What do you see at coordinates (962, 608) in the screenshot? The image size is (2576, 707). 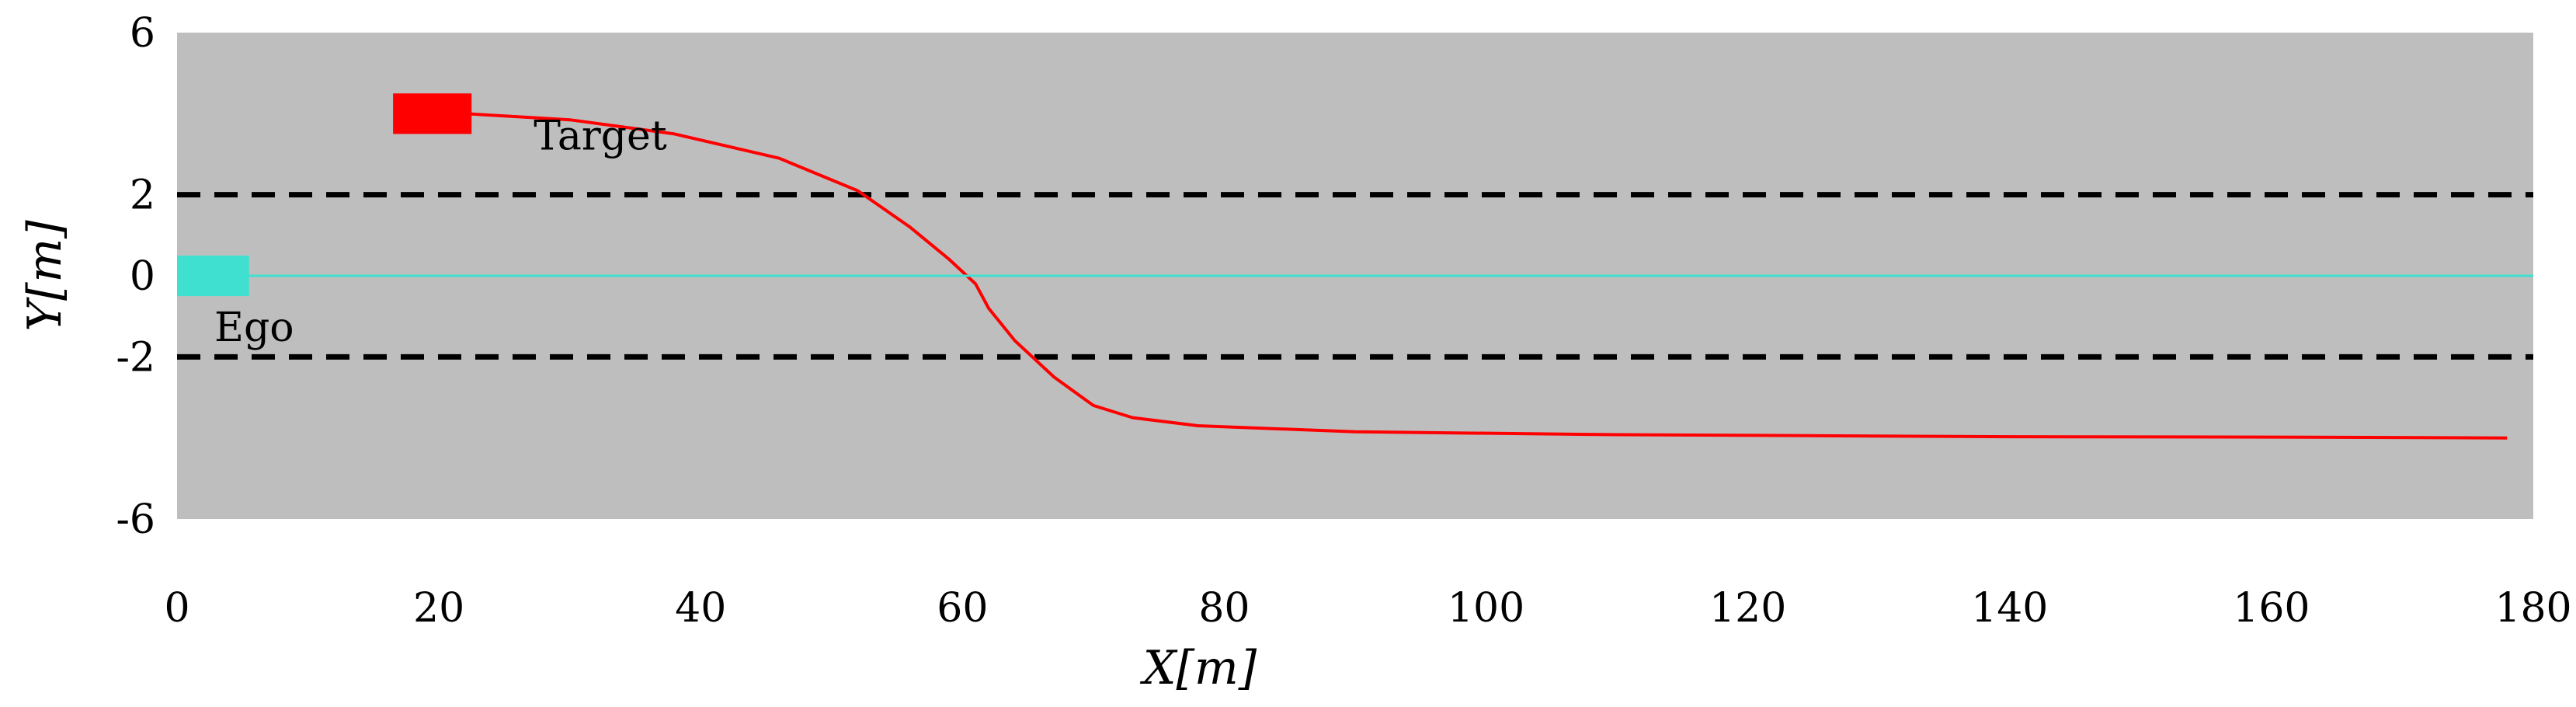 I see `x-tick-label: 60` at bounding box center [962, 608].